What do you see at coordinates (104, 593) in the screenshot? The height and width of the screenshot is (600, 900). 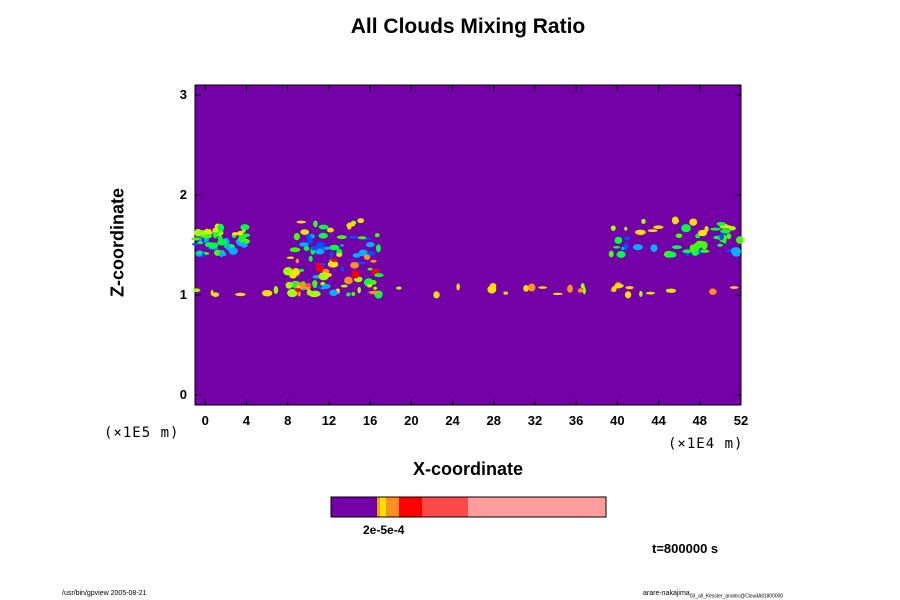 I see `footer-left: /usr/bin/gpview 2005-08-21` at bounding box center [104, 593].